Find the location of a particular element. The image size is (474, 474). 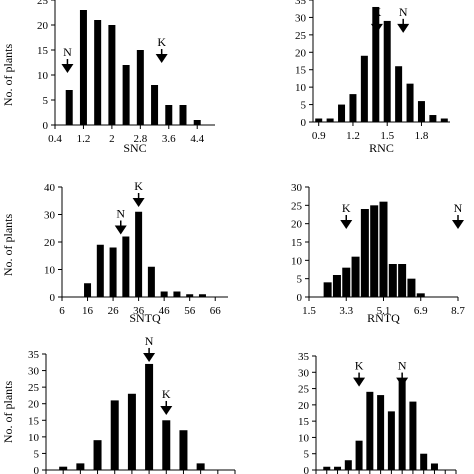

chart-panel-6: 0 5 10 15 20 25 30 35 K N is located at coordinates (377, 412).